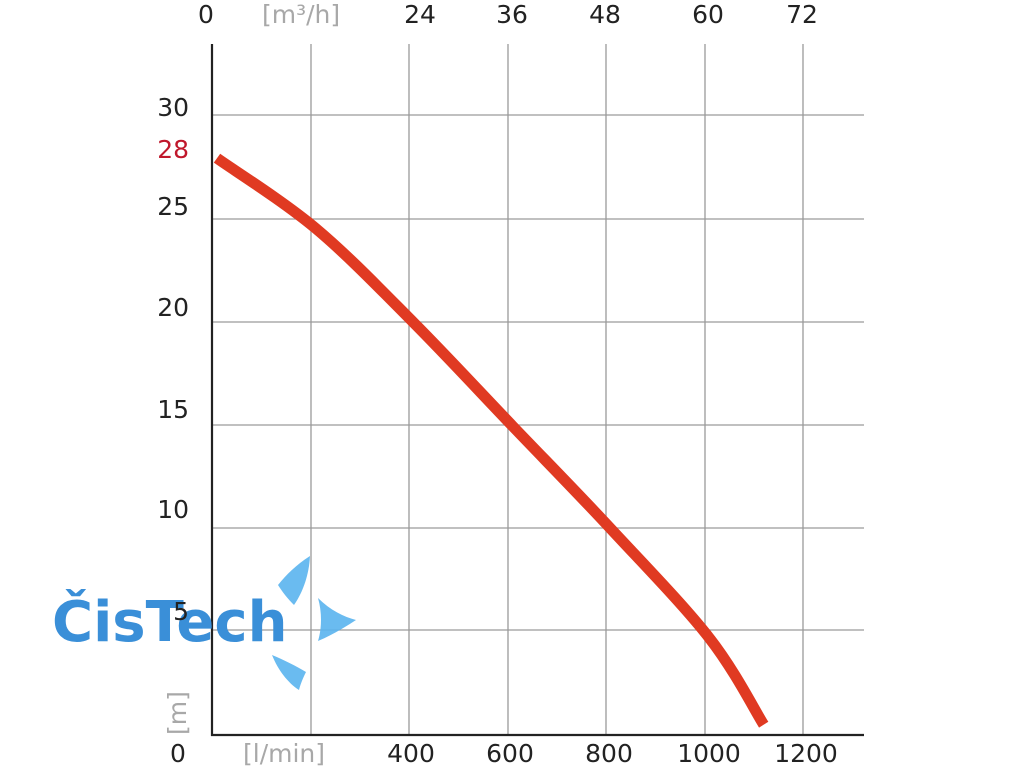 The image size is (1024, 768). I want to click on cistech-logo: ČisTech, so click(204, 623).